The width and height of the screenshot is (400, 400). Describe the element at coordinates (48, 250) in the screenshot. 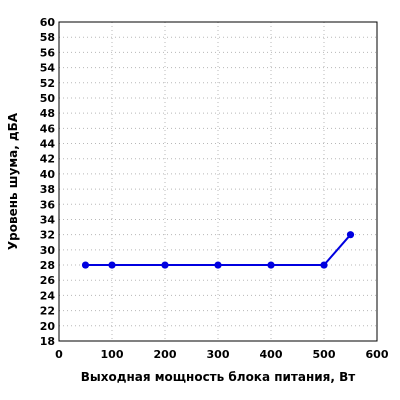

I see `y-tick-label: 30` at that location.